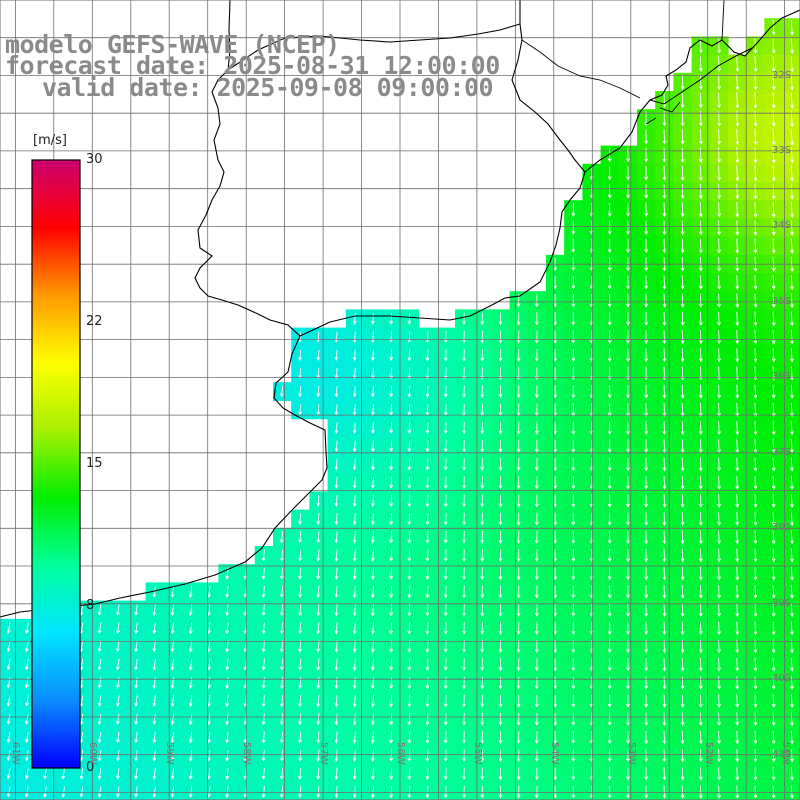 This screenshot has width=800, height=800. I want to click on lon-label: 58W, so click(247, 753).